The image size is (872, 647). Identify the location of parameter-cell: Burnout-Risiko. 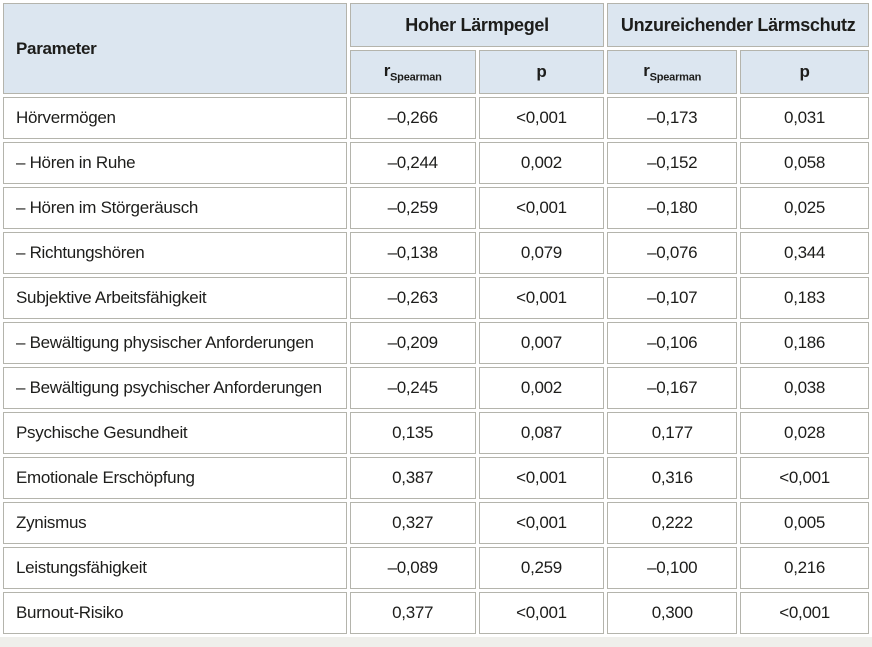
(175, 613).